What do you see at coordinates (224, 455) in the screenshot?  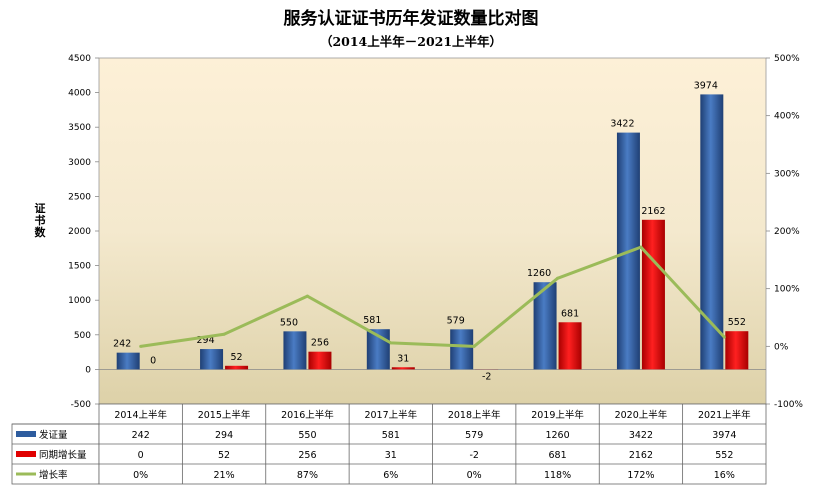 I see `table-cell: 52` at bounding box center [224, 455].